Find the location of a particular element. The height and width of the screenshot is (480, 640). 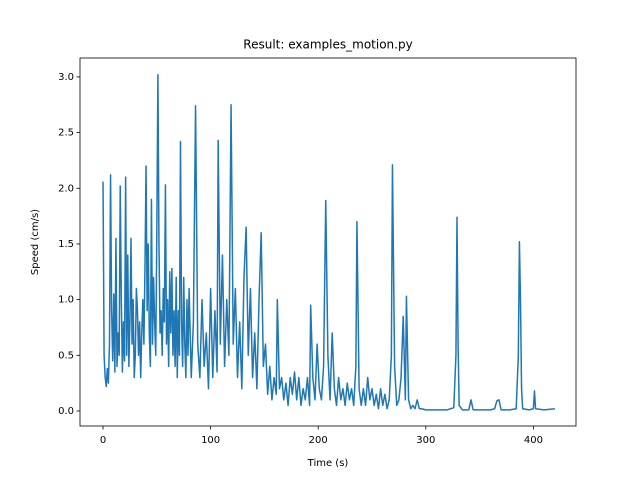

y-tick-label: 2.5 is located at coordinates (66, 133).